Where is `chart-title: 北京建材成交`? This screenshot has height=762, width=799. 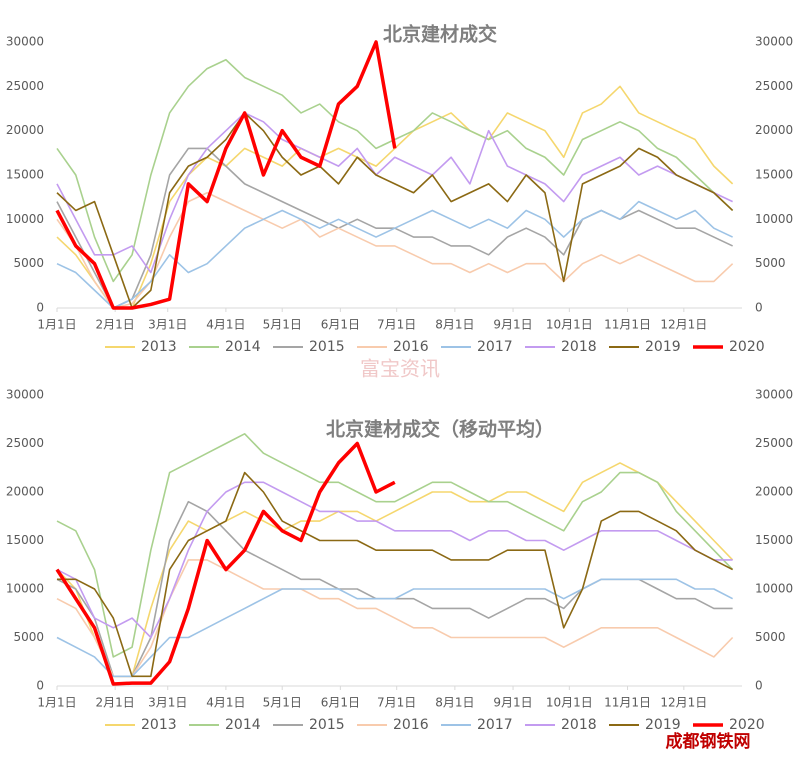 chart-title: 北京建材成交 is located at coordinates (440, 34).